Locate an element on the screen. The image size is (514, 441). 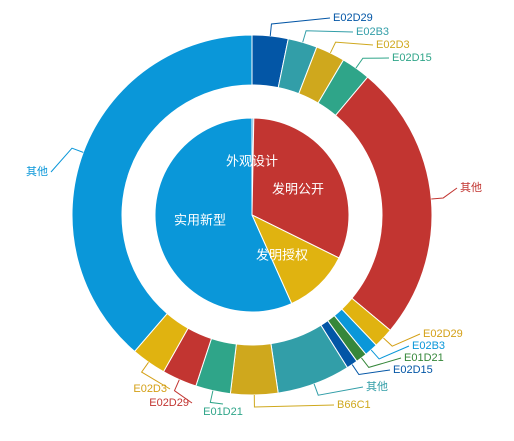
outer-label-7-e01d21: E01D21 is located at coordinates (424, 358).